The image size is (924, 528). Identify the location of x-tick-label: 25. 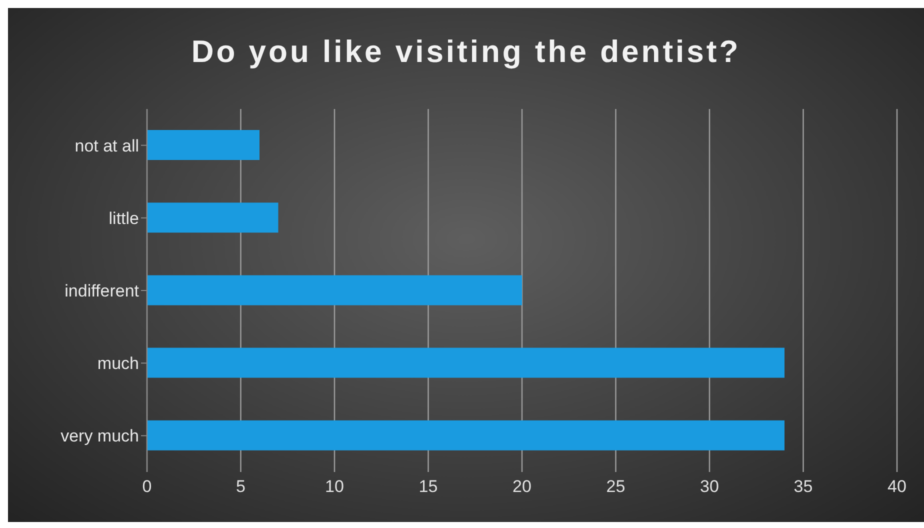
(616, 486).